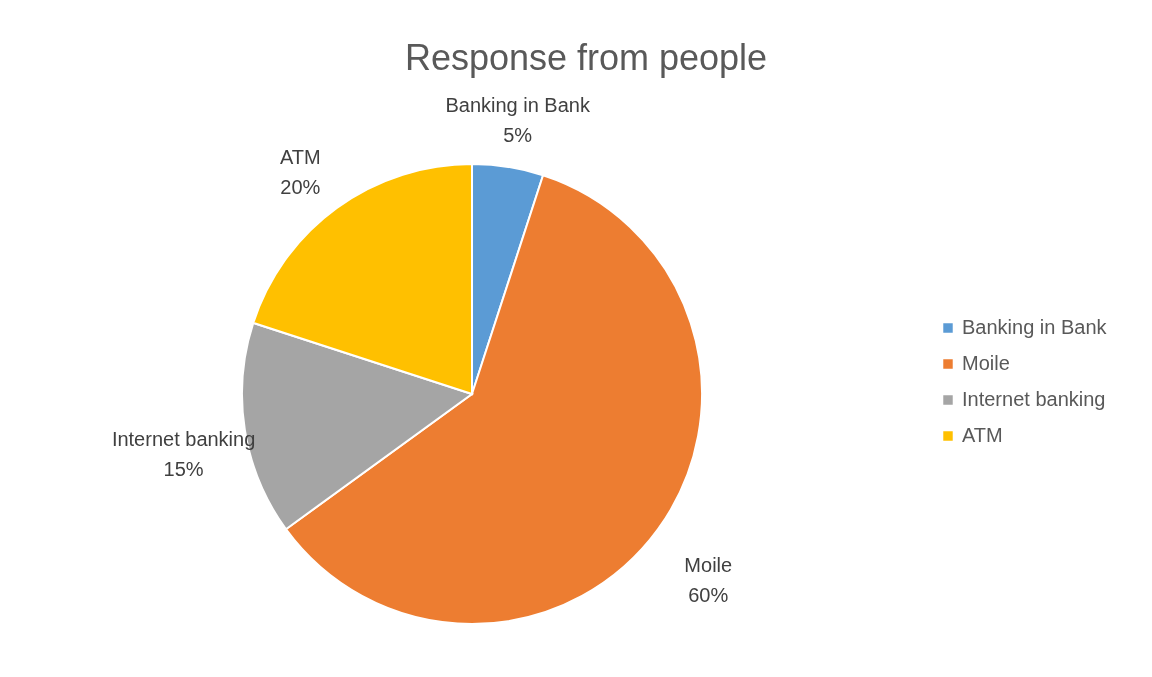  Describe the element at coordinates (708, 564) in the screenshot. I see `slice-label: Moile` at that location.